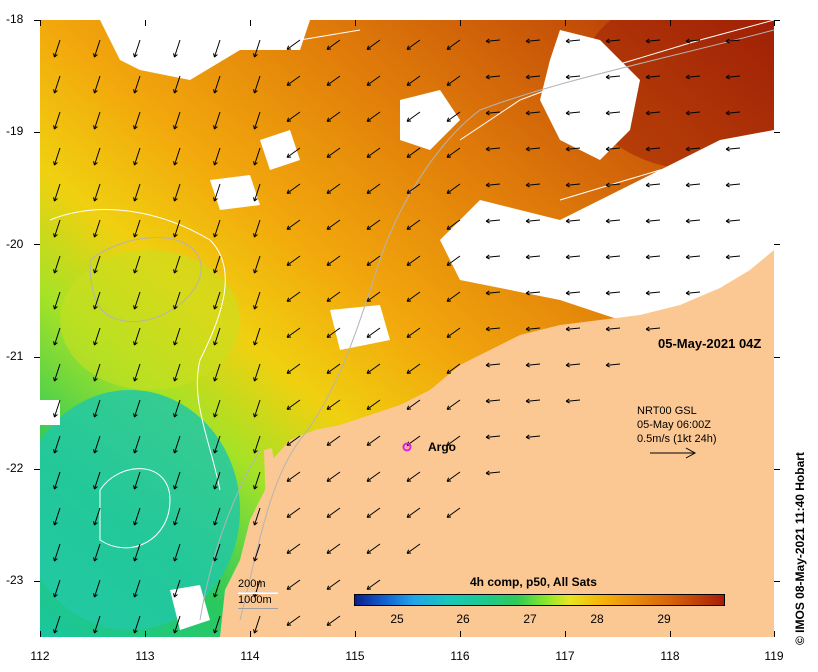 The height and width of the screenshot is (672, 818). I want to click on x-tick: 118, so click(670, 656).